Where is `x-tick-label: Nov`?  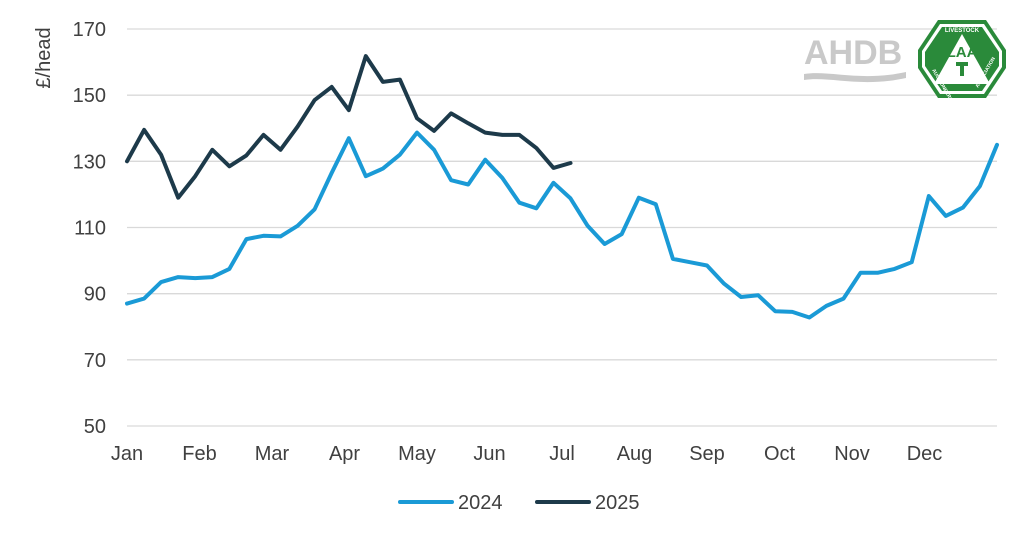
x-tick-label: Nov is located at coordinates (852, 454).